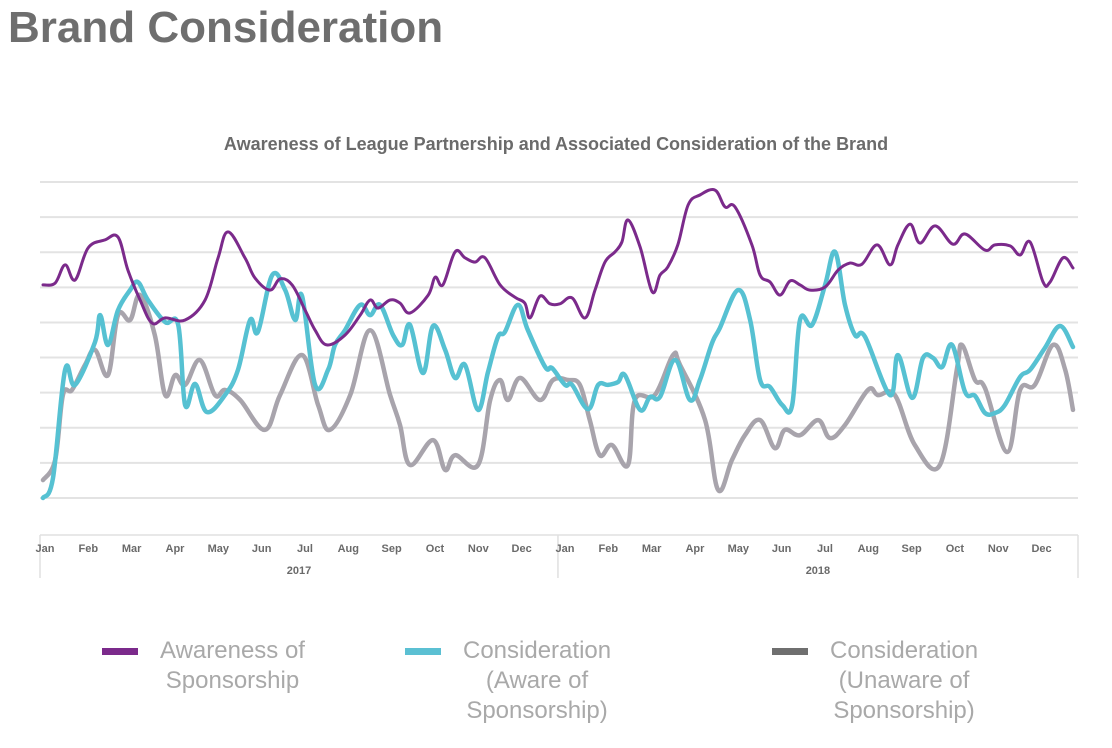 Image resolution: width=1112 pixels, height=748 pixels. I want to click on legend-item-consideration-unaware: Consideration (Unaware of Sponsorship), so click(875, 681).